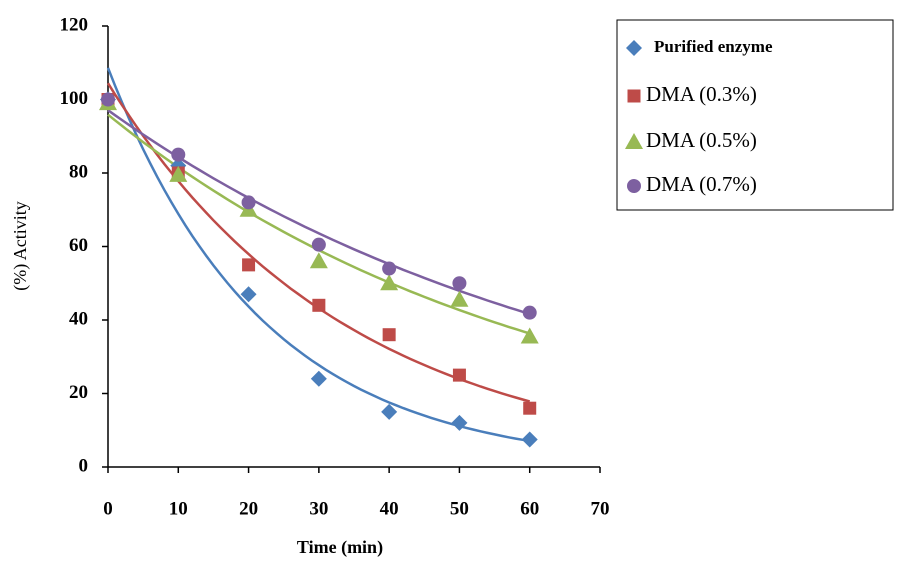 This screenshot has width=902, height=561. Describe the element at coordinates (78, 318) in the screenshot. I see `y-tick-label: 40` at that location.